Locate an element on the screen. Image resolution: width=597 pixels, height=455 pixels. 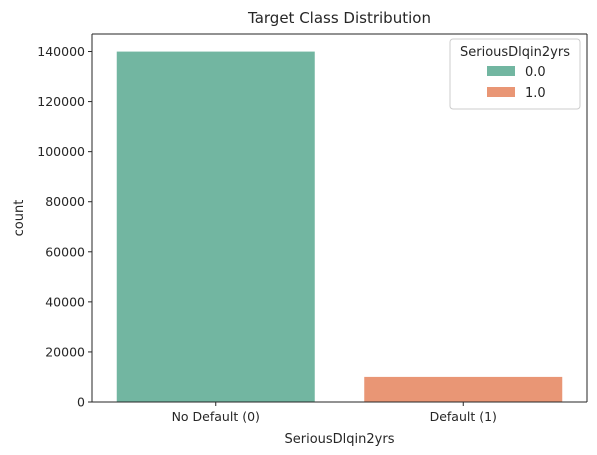
legend-label-1: 1.0 is located at coordinates (535, 93).